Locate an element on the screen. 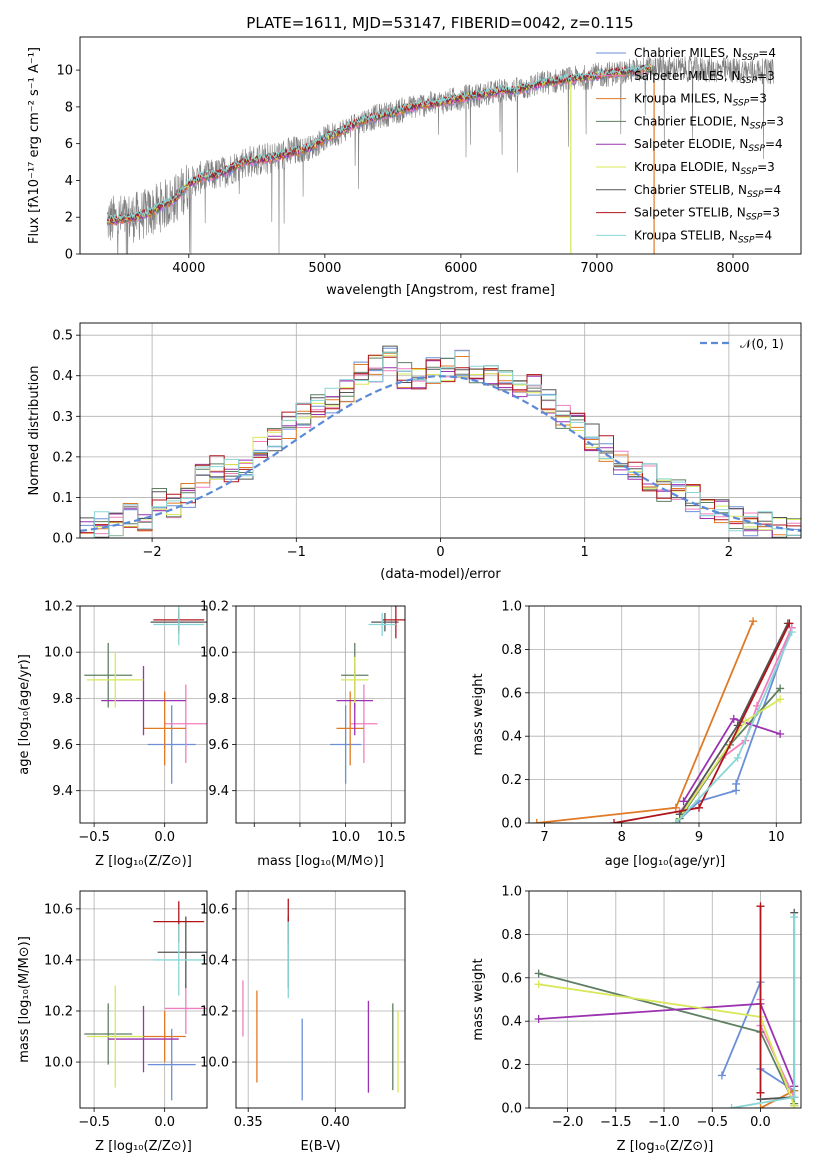 The height and width of the screenshot is (1170, 819). legend-label: Kroupa STELIB, NSSP=4 is located at coordinates (703, 236).